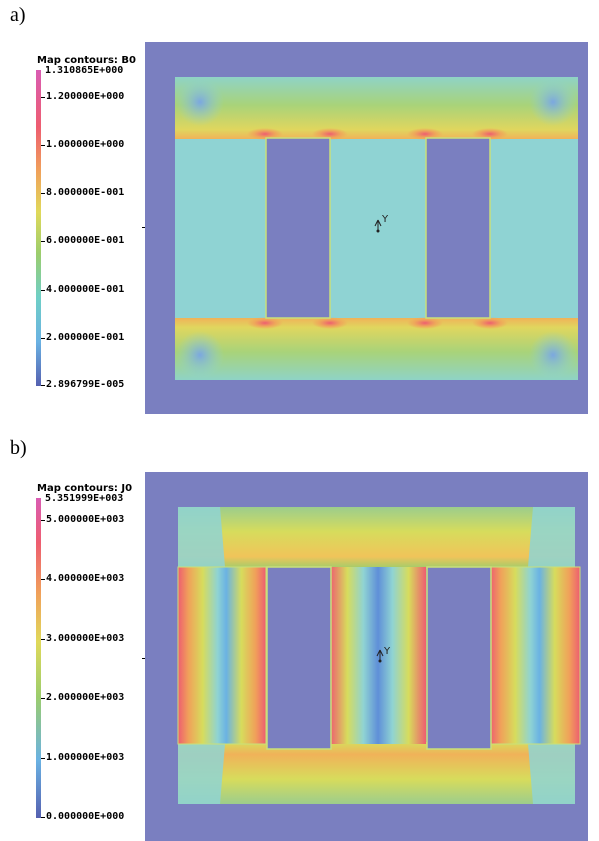 The width and height of the screenshot is (599, 841). What do you see at coordinates (85, 578) in the screenshot?
I see `colorbar-tick-label: 4.000000E+003` at bounding box center [85, 578].